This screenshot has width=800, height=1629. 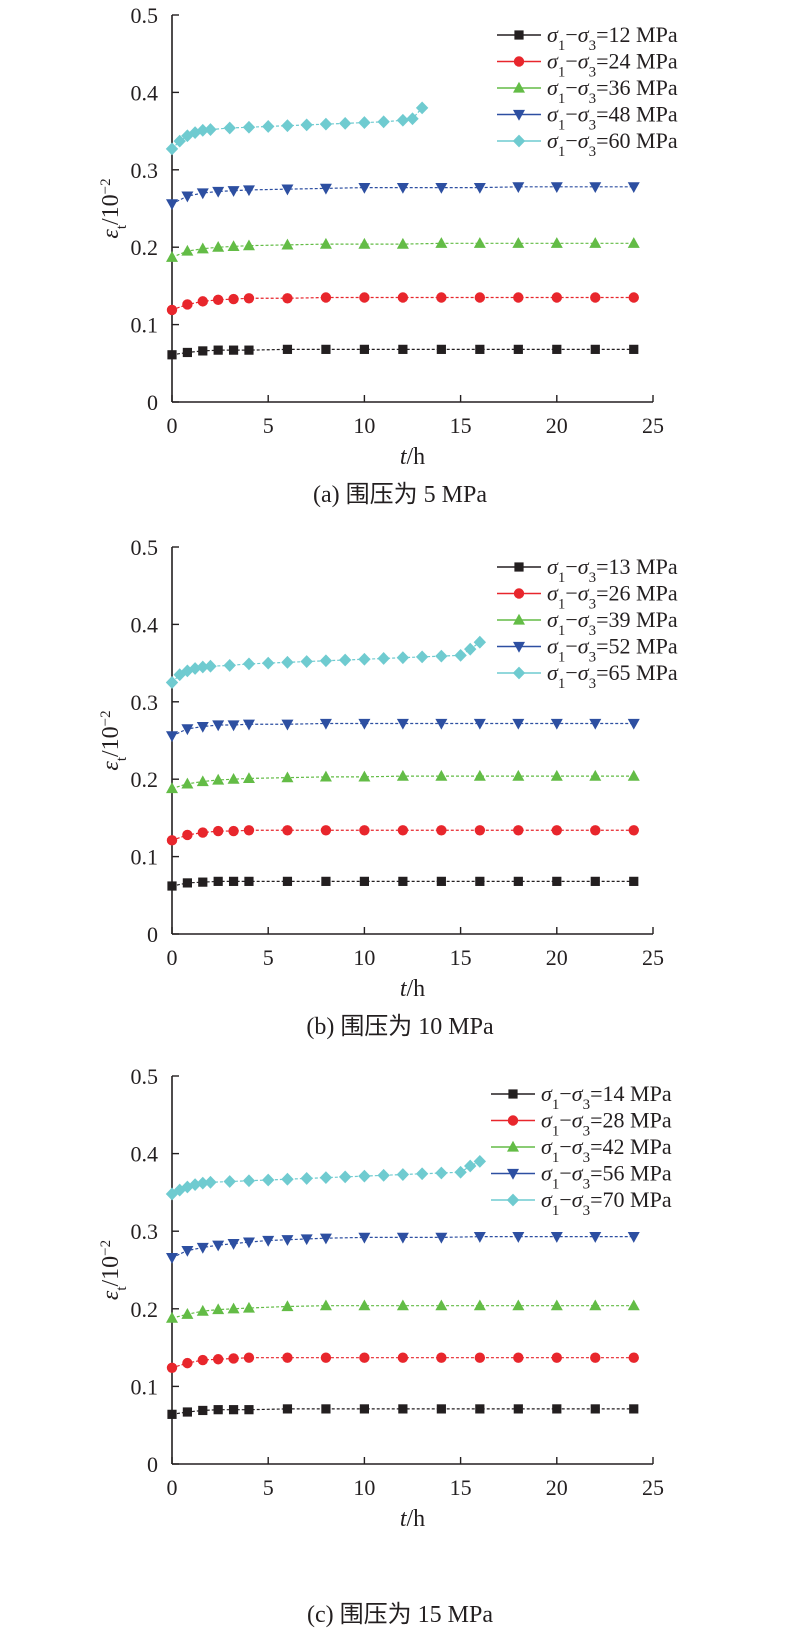 I want to click on legend-item: σ1−σ3=65 MPa, so click(x=587, y=676).